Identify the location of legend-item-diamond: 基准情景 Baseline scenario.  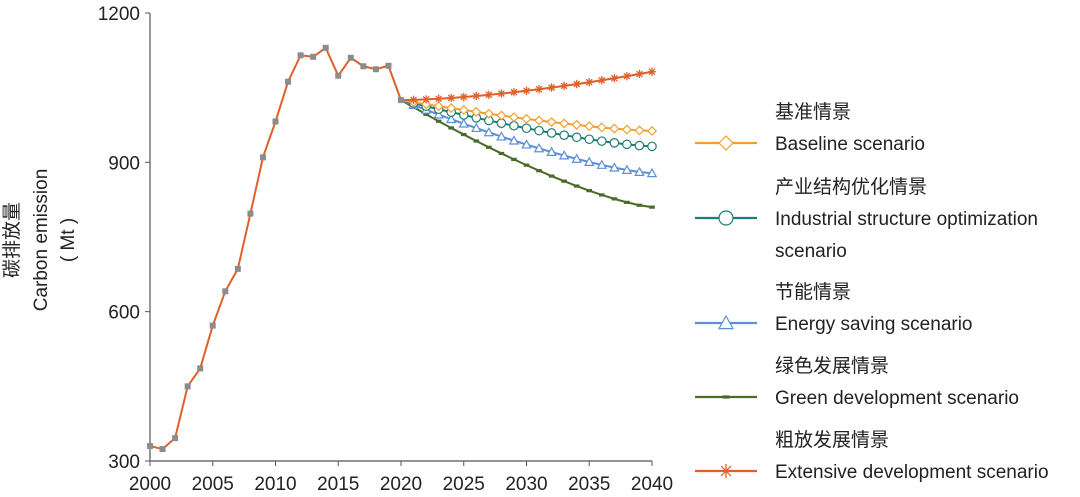
(810, 128).